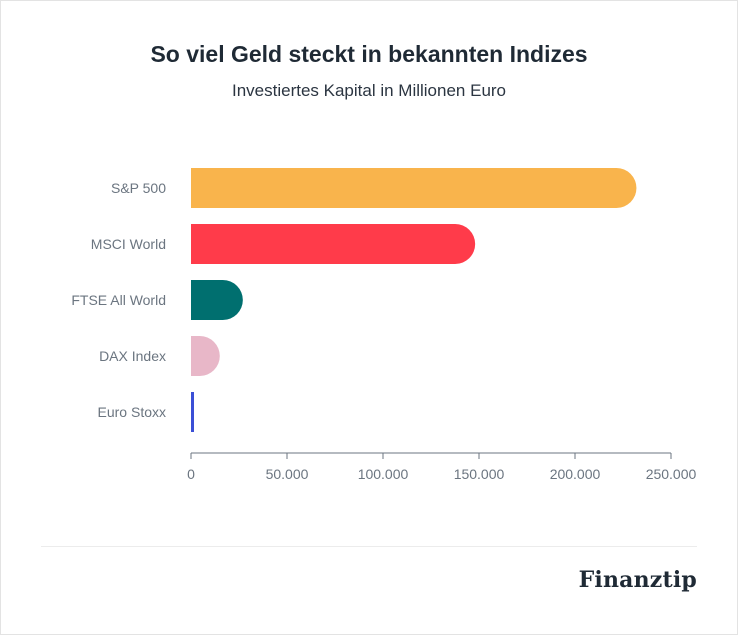 The width and height of the screenshot is (738, 635). What do you see at coordinates (333, 244) in the screenshot?
I see `bar-msci-world` at bounding box center [333, 244].